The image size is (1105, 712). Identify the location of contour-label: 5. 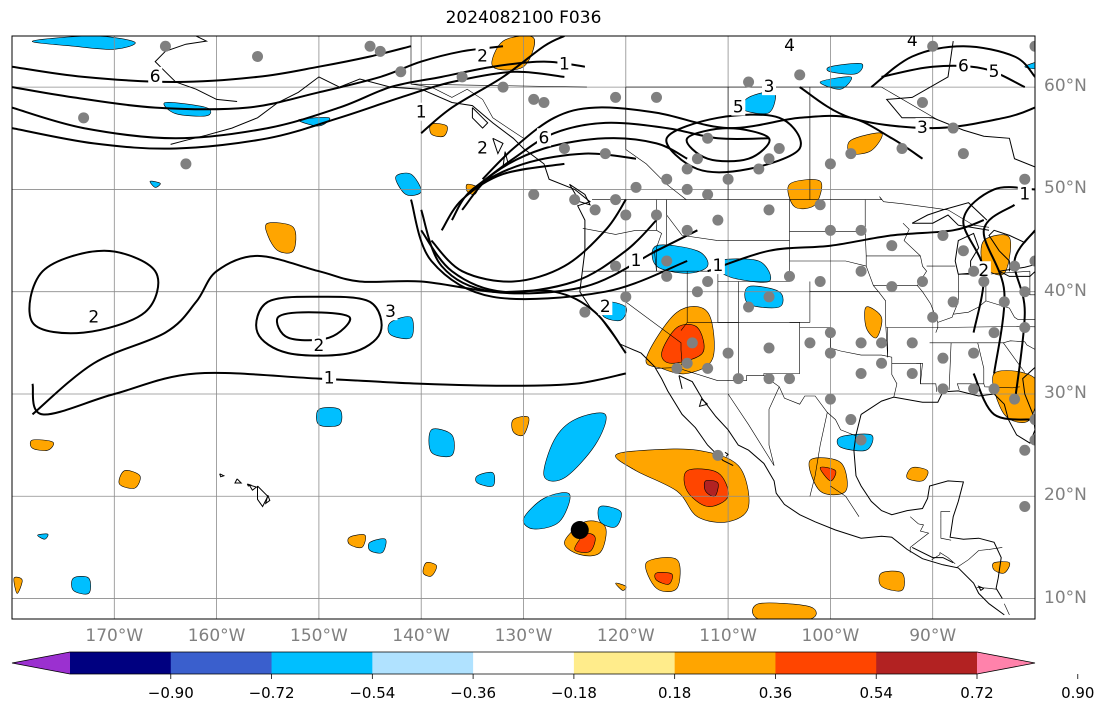
(738, 108).